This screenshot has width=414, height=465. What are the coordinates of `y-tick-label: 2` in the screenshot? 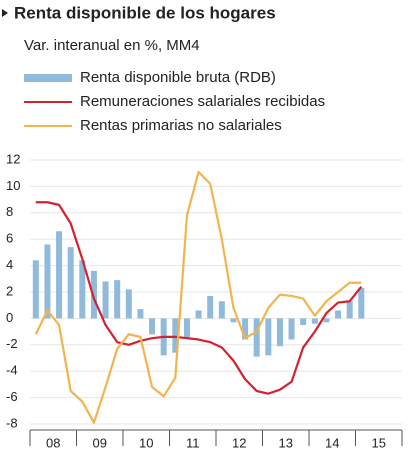 It's located at (9, 290).